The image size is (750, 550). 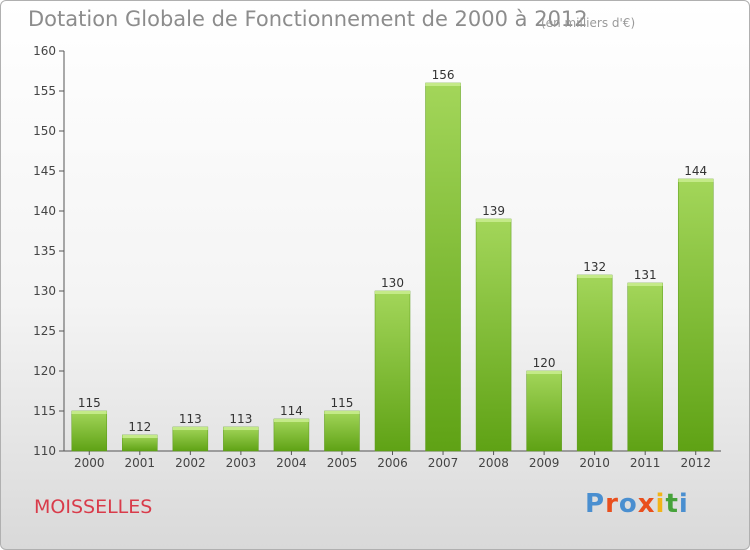 I want to click on logo-letter: o, so click(x=628, y=504).